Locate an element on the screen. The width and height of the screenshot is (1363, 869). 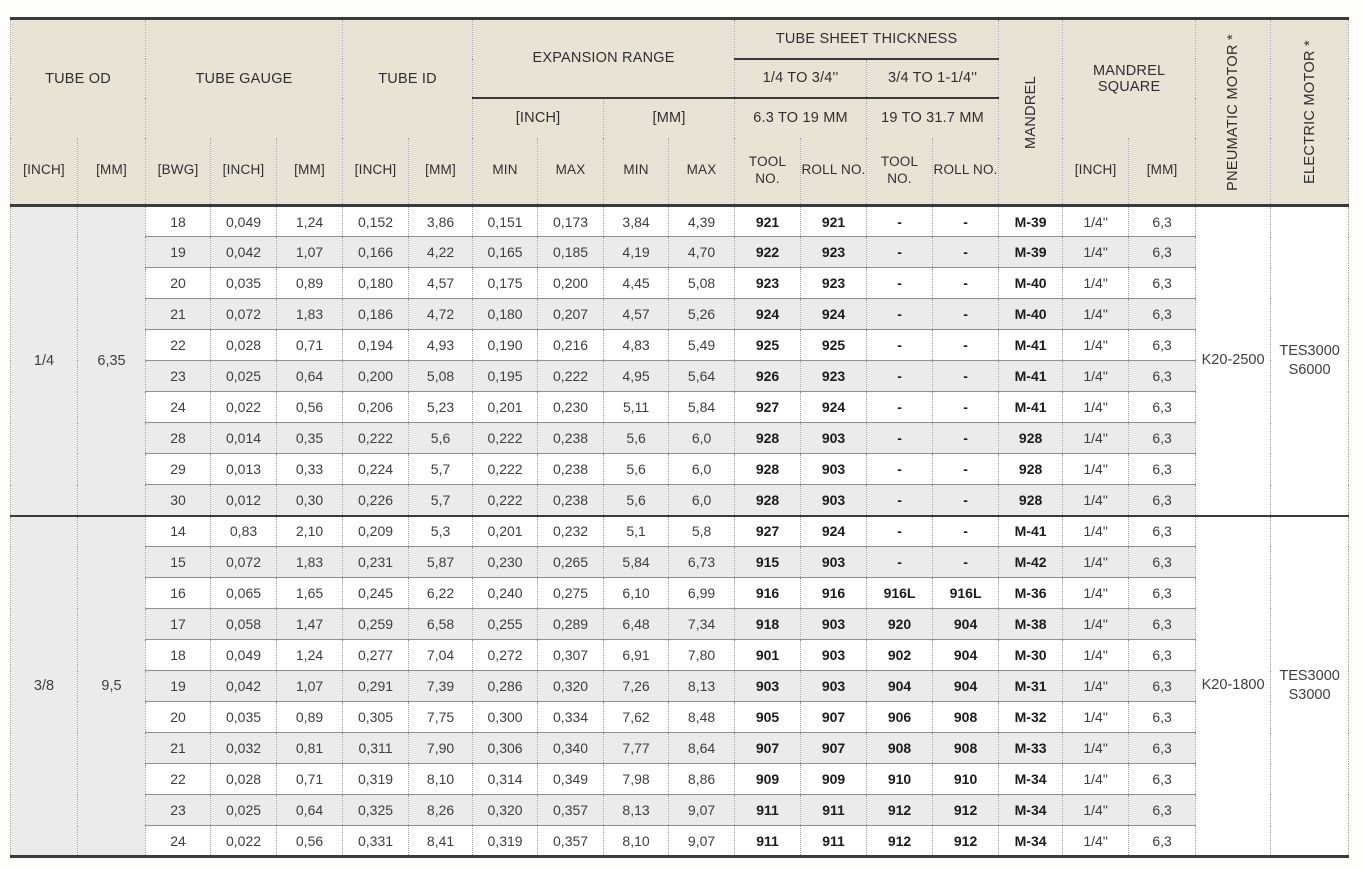
table-cell: 4,57 is located at coordinates (636, 314).